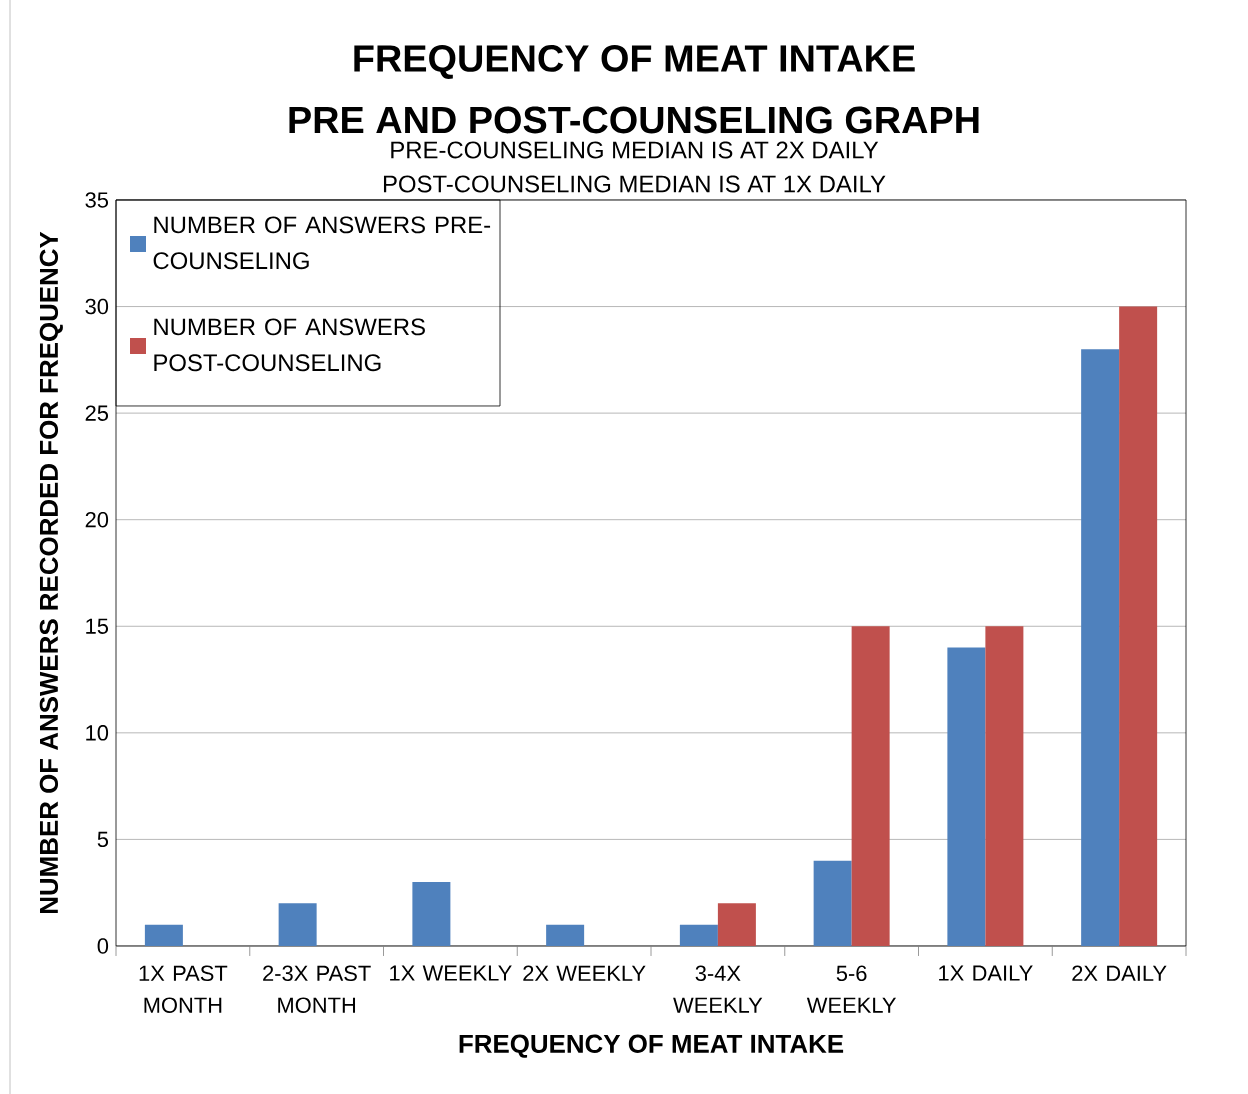 The image size is (1248, 1094). I want to click on x-axis-title: FREQUENCY OF MEAT INTAKE, so click(651, 1046).